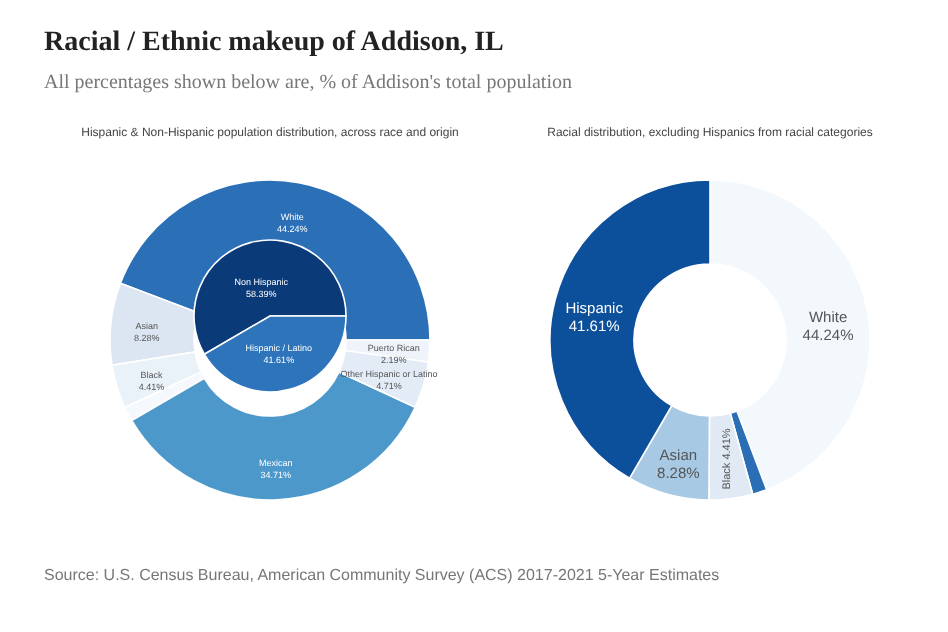 This screenshot has height=632, width=948. I want to click on source-note: Source: U.S. Census Bureau, American Community Survey (ACS) 2017-2021 5-Year Estimates, so click(382, 575).